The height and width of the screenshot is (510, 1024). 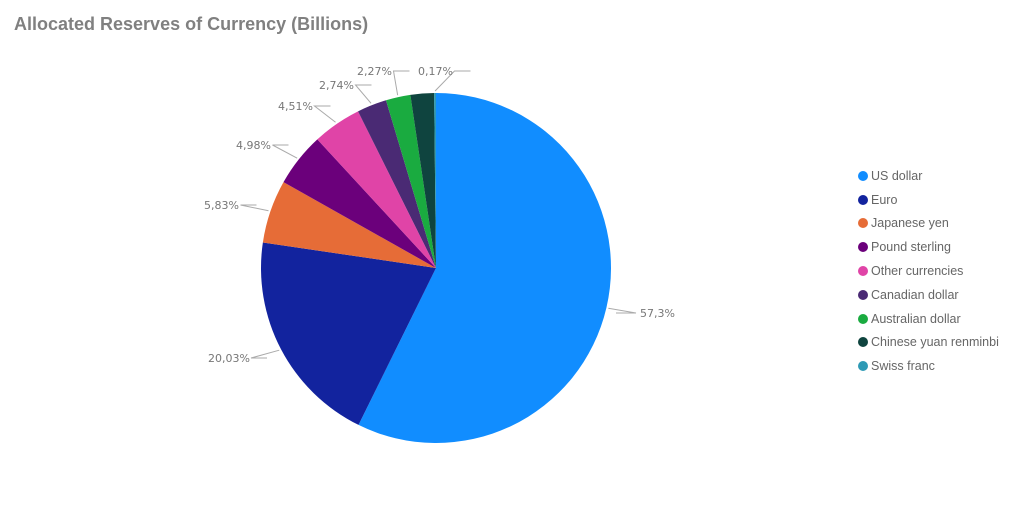 What do you see at coordinates (928, 176) in the screenshot?
I see `legend-item-us-dollar: US dollar` at bounding box center [928, 176].